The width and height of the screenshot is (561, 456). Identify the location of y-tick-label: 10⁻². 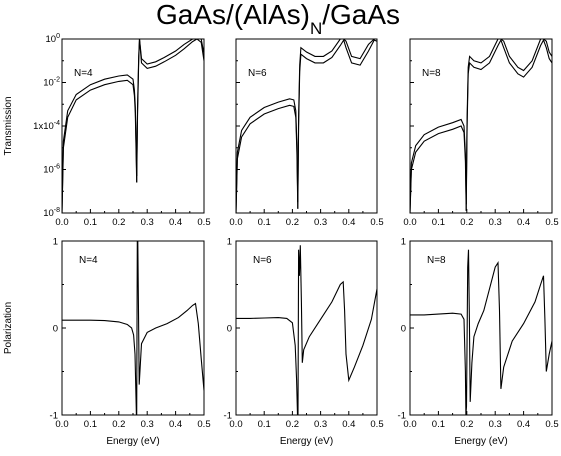
(51, 83).